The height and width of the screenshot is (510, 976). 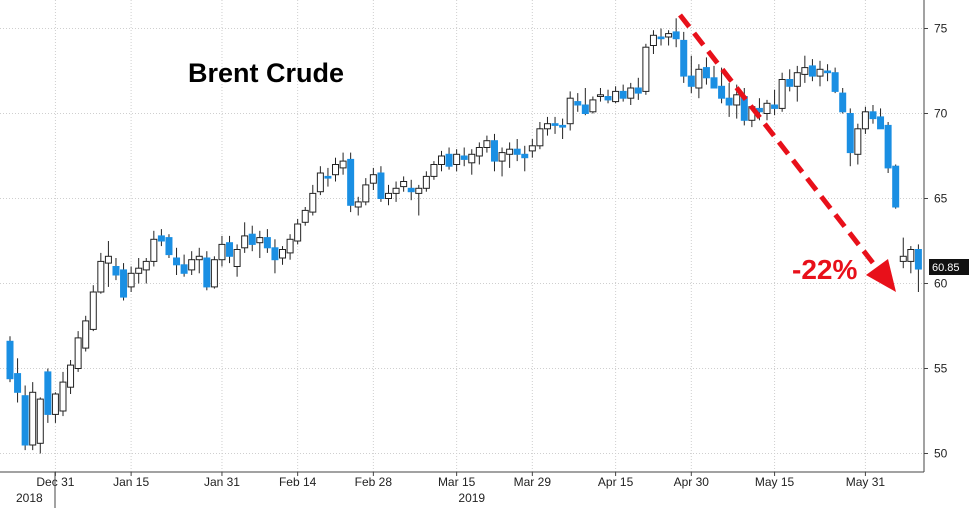 I want to click on trend-arrow-line, so click(x=780, y=143).